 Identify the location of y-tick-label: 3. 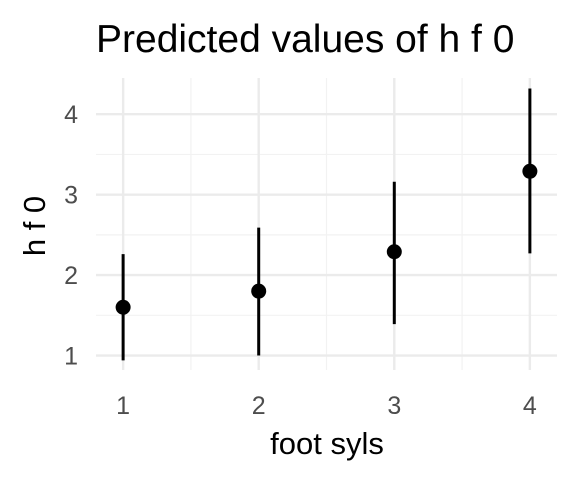
(71, 196).